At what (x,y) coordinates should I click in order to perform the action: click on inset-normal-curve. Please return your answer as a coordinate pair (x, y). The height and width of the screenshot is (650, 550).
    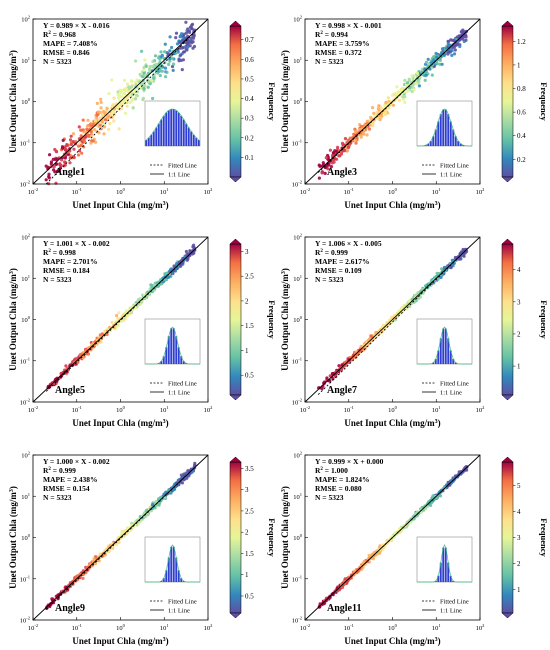
    Looking at the image, I should click on (444, 345).